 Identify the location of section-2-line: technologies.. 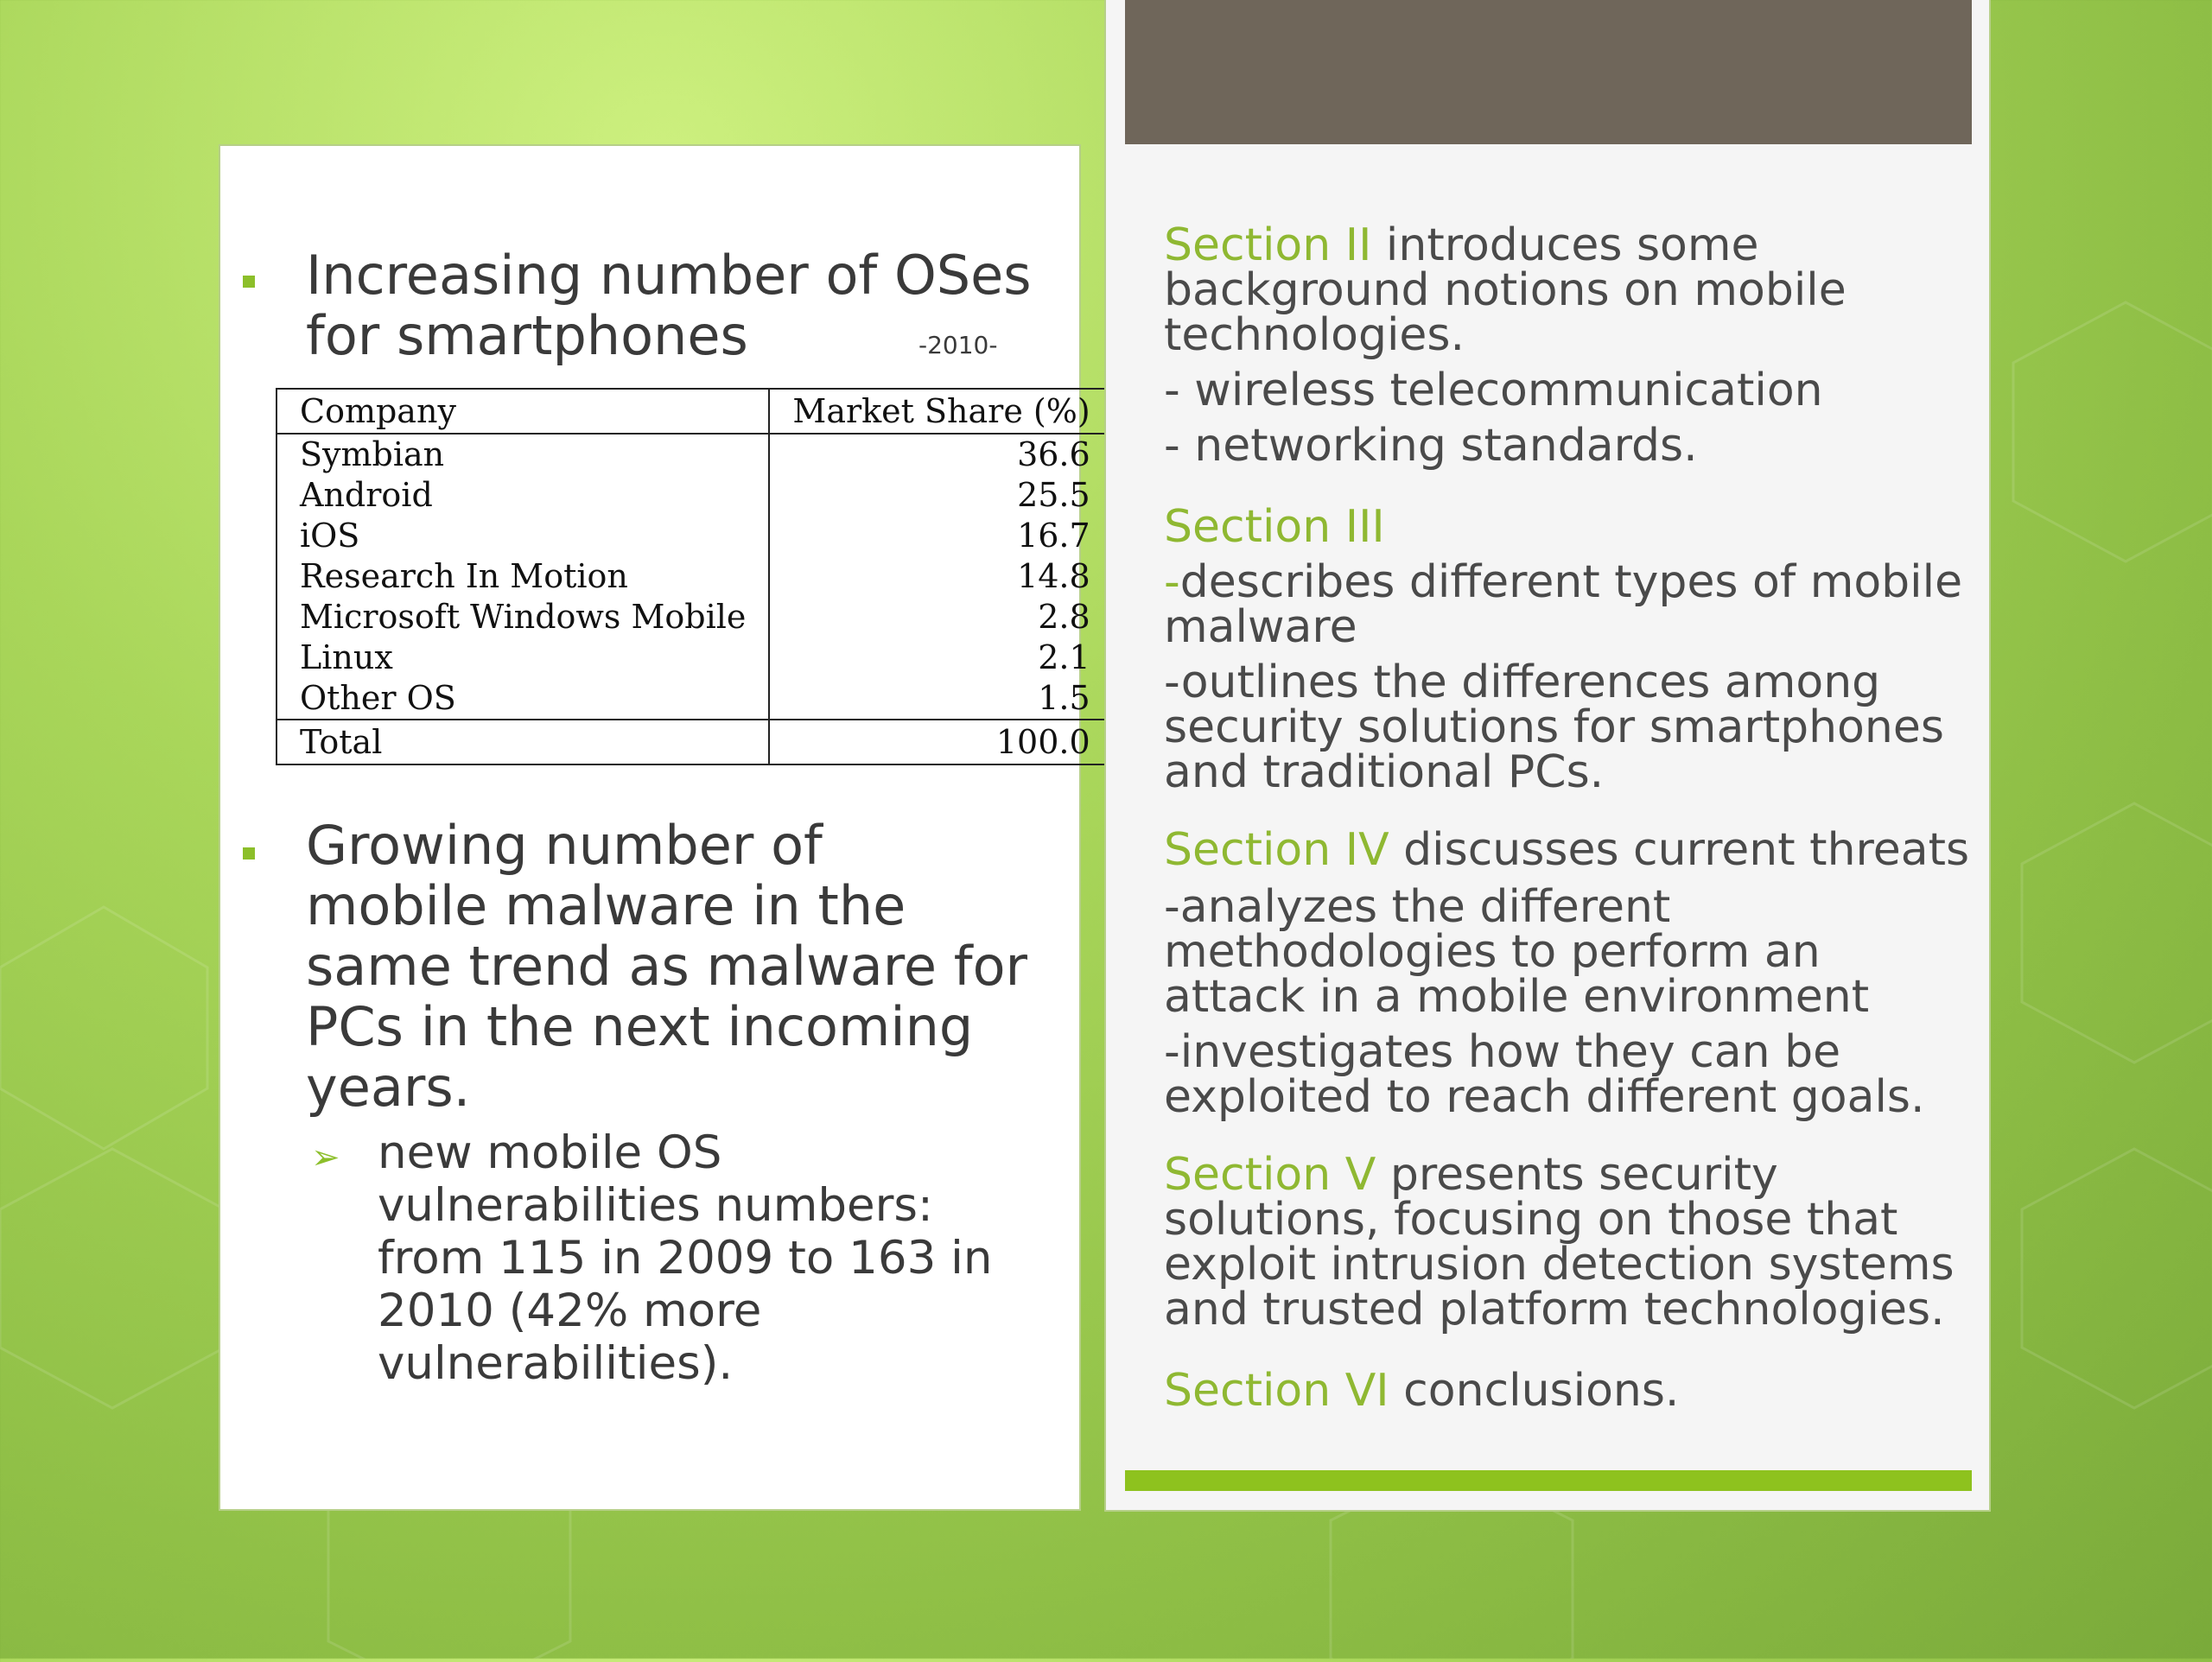
(1314, 335).